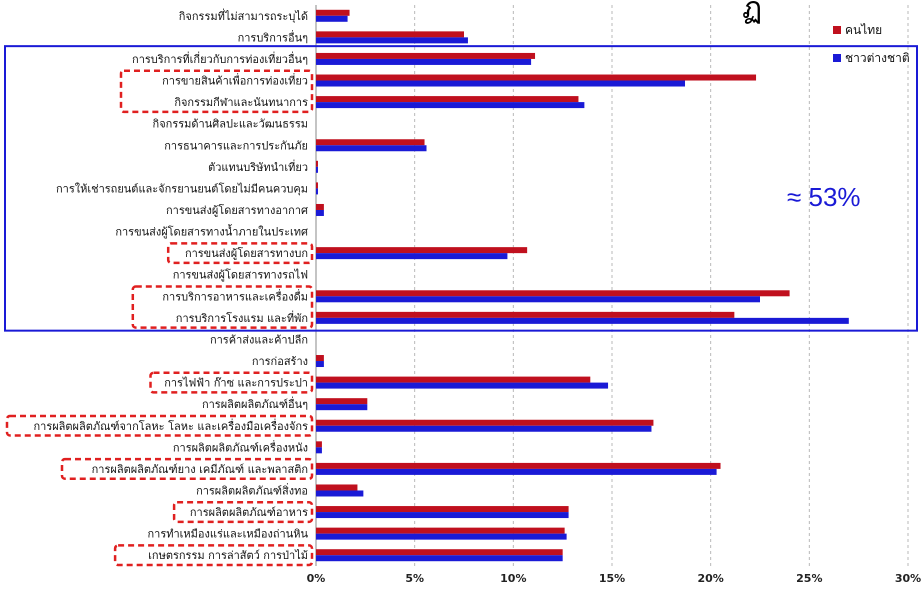  Describe the element at coordinates (237, 210) in the screenshot. I see `category-label: การขนส่งผู้โดยสารทางอากาศ` at that location.